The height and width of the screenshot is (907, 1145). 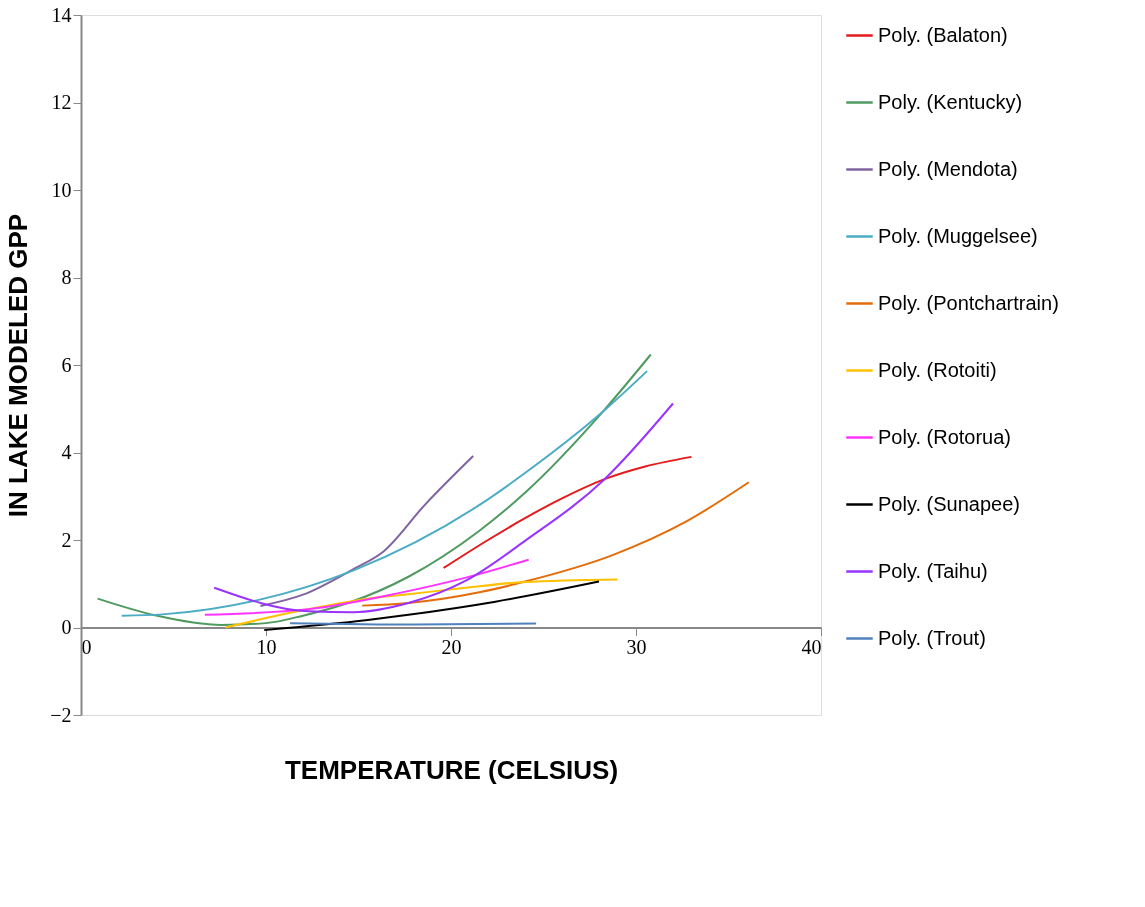 I want to click on y-tick-label: 14, so click(x=61, y=14).